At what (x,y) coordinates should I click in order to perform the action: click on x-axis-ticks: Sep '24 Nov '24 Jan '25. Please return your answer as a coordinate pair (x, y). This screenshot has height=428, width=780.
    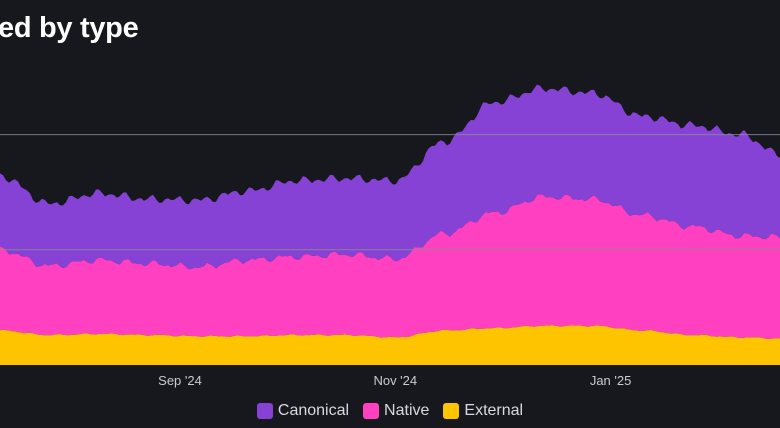
    Looking at the image, I should click on (394, 380).